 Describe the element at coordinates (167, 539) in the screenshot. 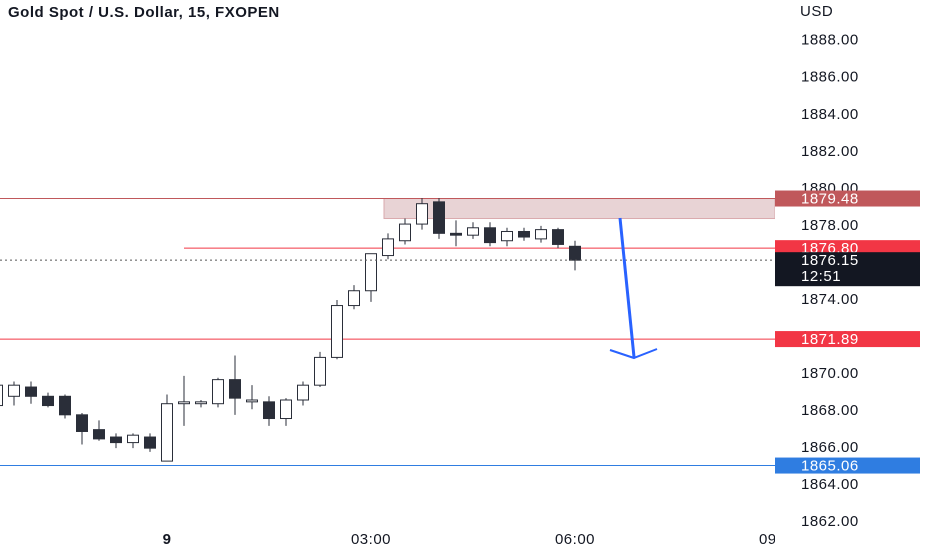

I see `x-tick-label: 9` at that location.